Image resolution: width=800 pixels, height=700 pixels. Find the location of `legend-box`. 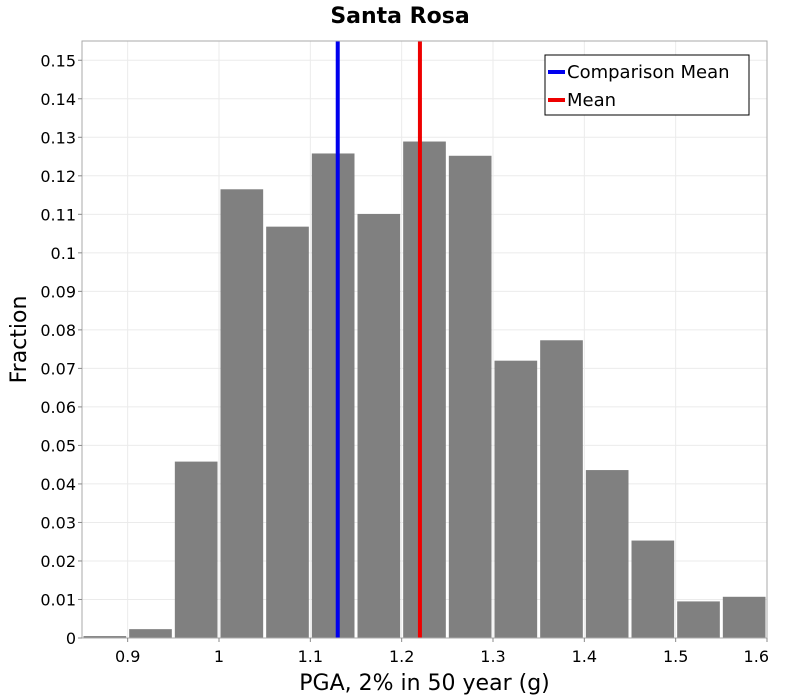

legend-box is located at coordinates (647, 85).